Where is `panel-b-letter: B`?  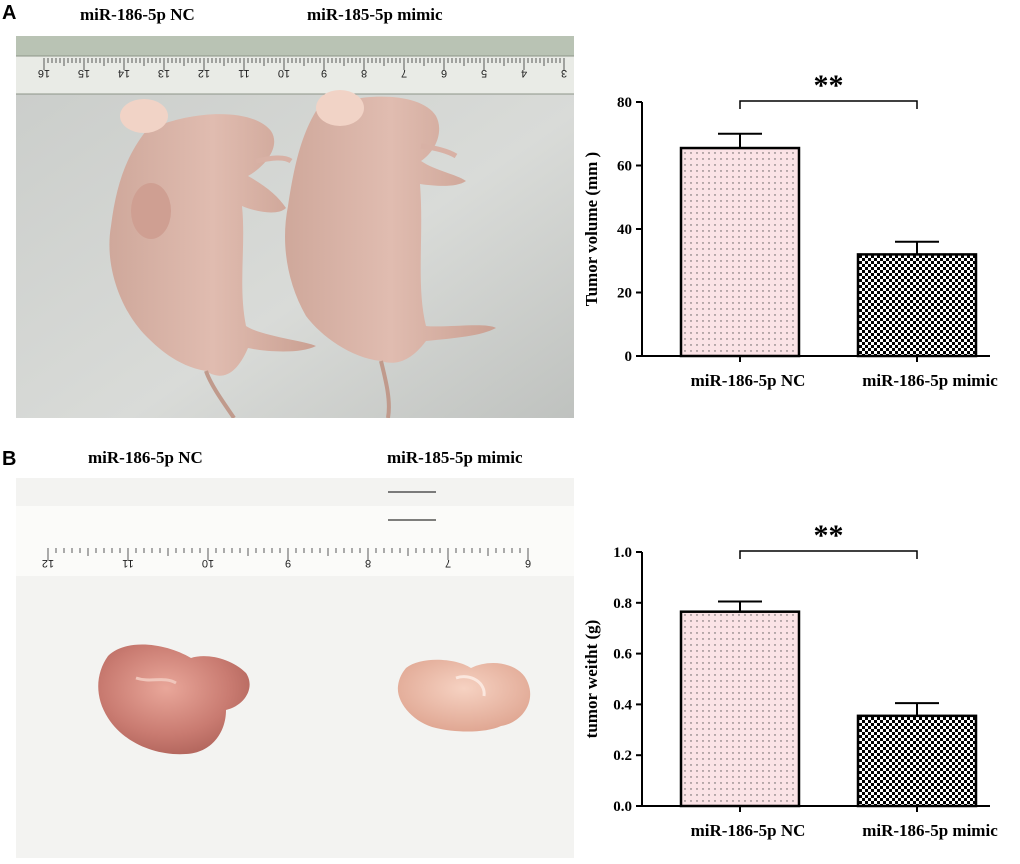 panel-b-letter: B is located at coordinates (9, 459).